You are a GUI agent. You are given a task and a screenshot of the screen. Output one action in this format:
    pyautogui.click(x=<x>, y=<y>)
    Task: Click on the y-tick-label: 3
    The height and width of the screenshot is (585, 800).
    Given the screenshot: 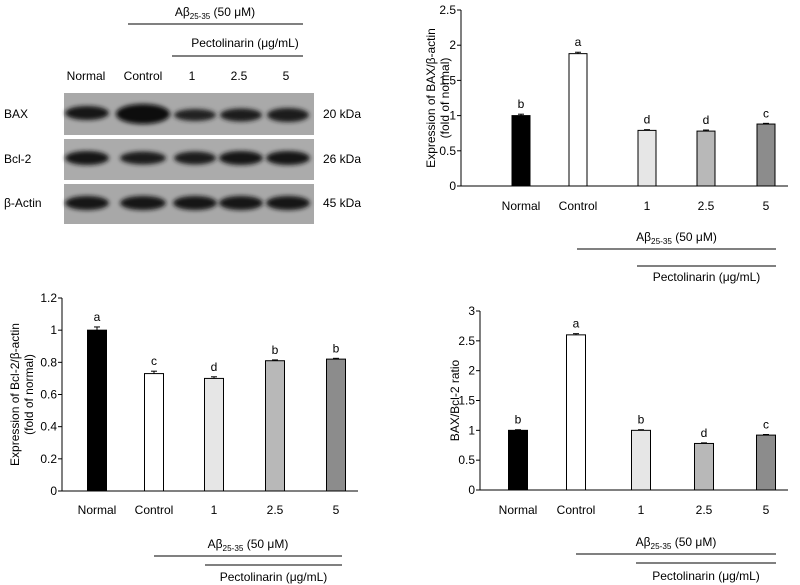 What is the action you would take?
    pyautogui.click(x=471, y=311)
    